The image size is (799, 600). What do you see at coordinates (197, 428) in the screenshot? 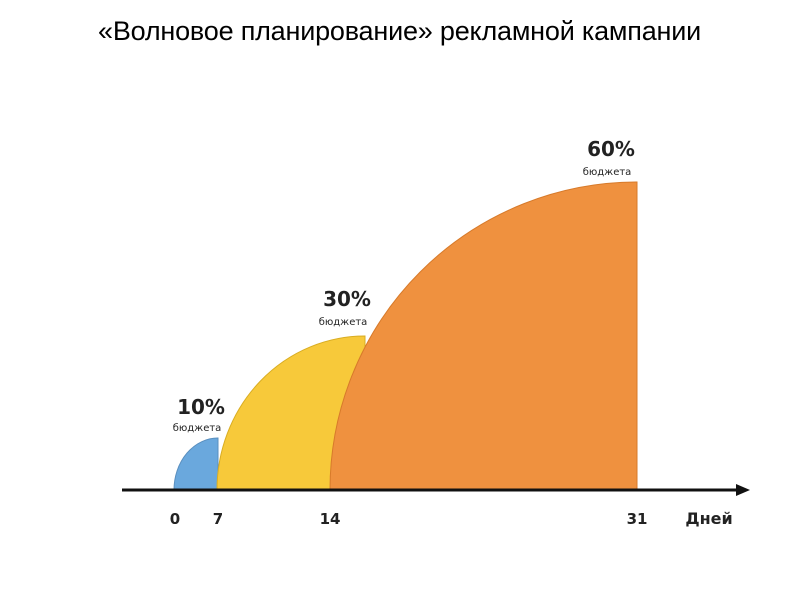
I see `wave-caption-1: бюджета` at bounding box center [197, 428].